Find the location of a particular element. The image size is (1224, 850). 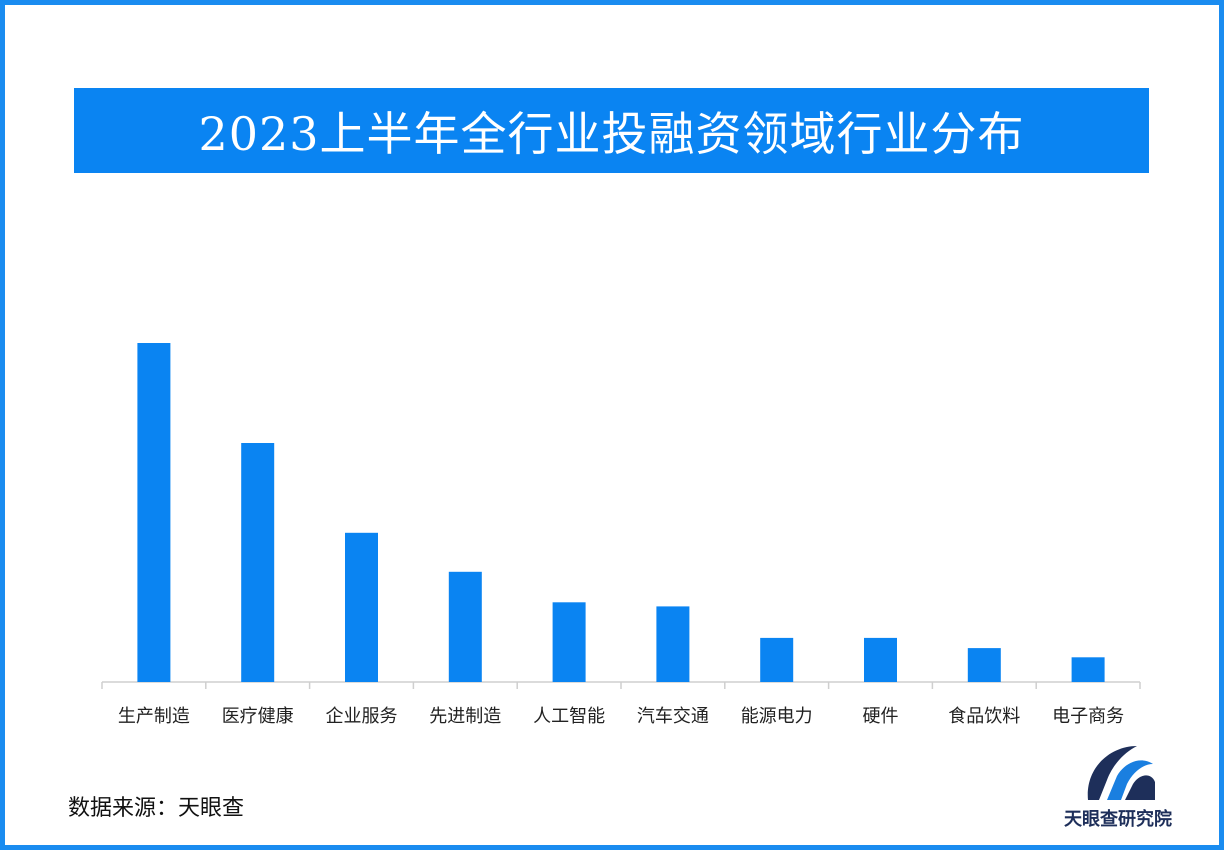

chart-title: 2023上半年全行业投融资领域行业分布 is located at coordinates (611, 133).